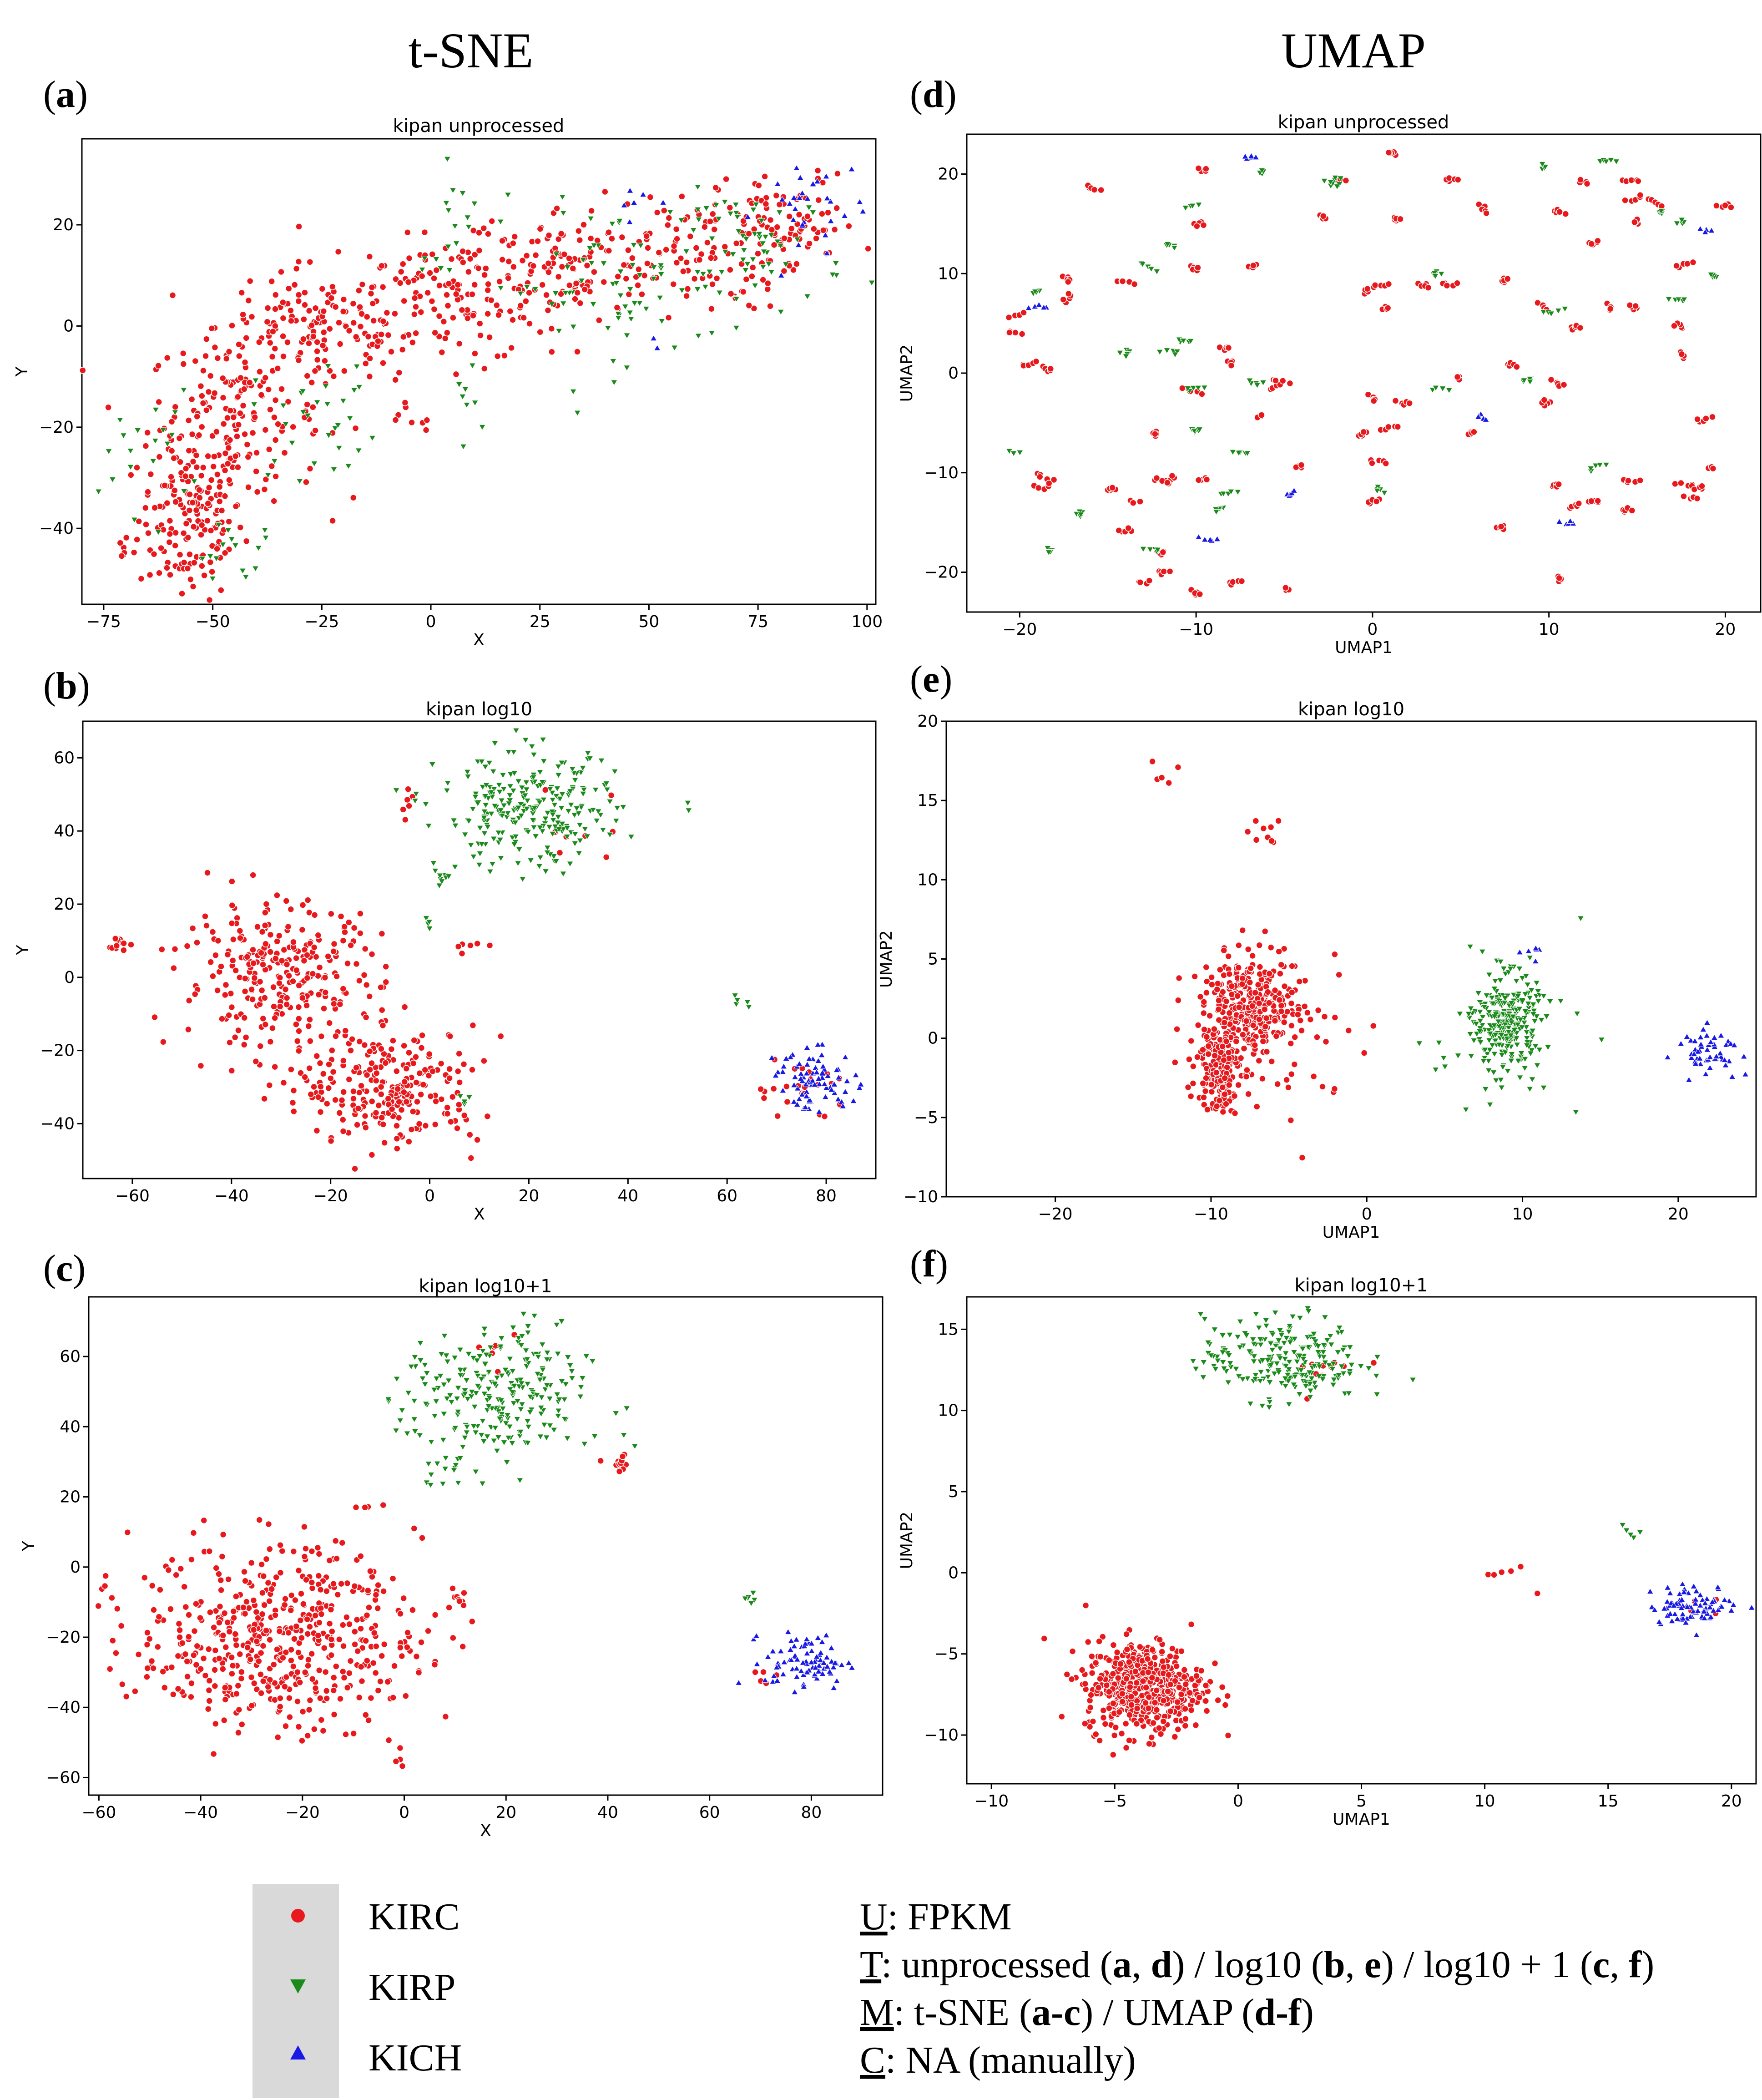  Describe the element at coordinates (29, 1546) in the screenshot. I see `y-axis-label: Y` at that location.